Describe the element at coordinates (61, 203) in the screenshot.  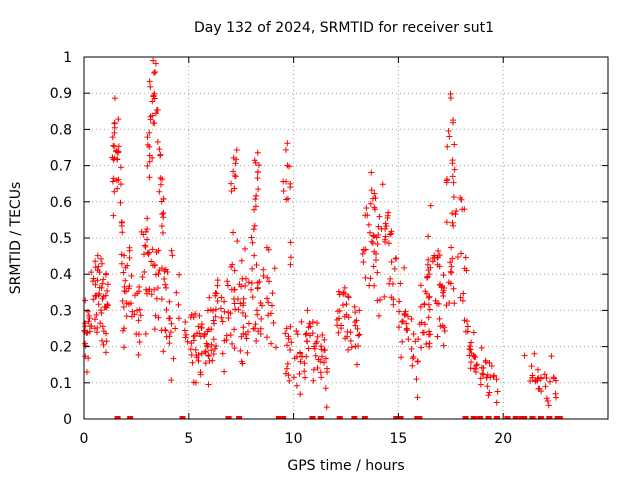
I see `y-tick-label: 0.6` at that location.